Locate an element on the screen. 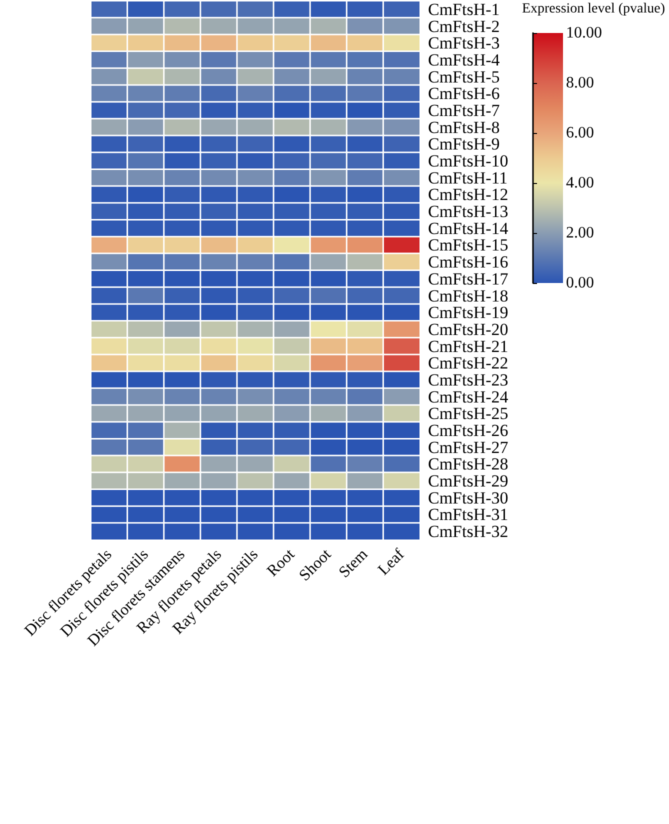  color-bar-label: 8.00 is located at coordinates (580, 83).